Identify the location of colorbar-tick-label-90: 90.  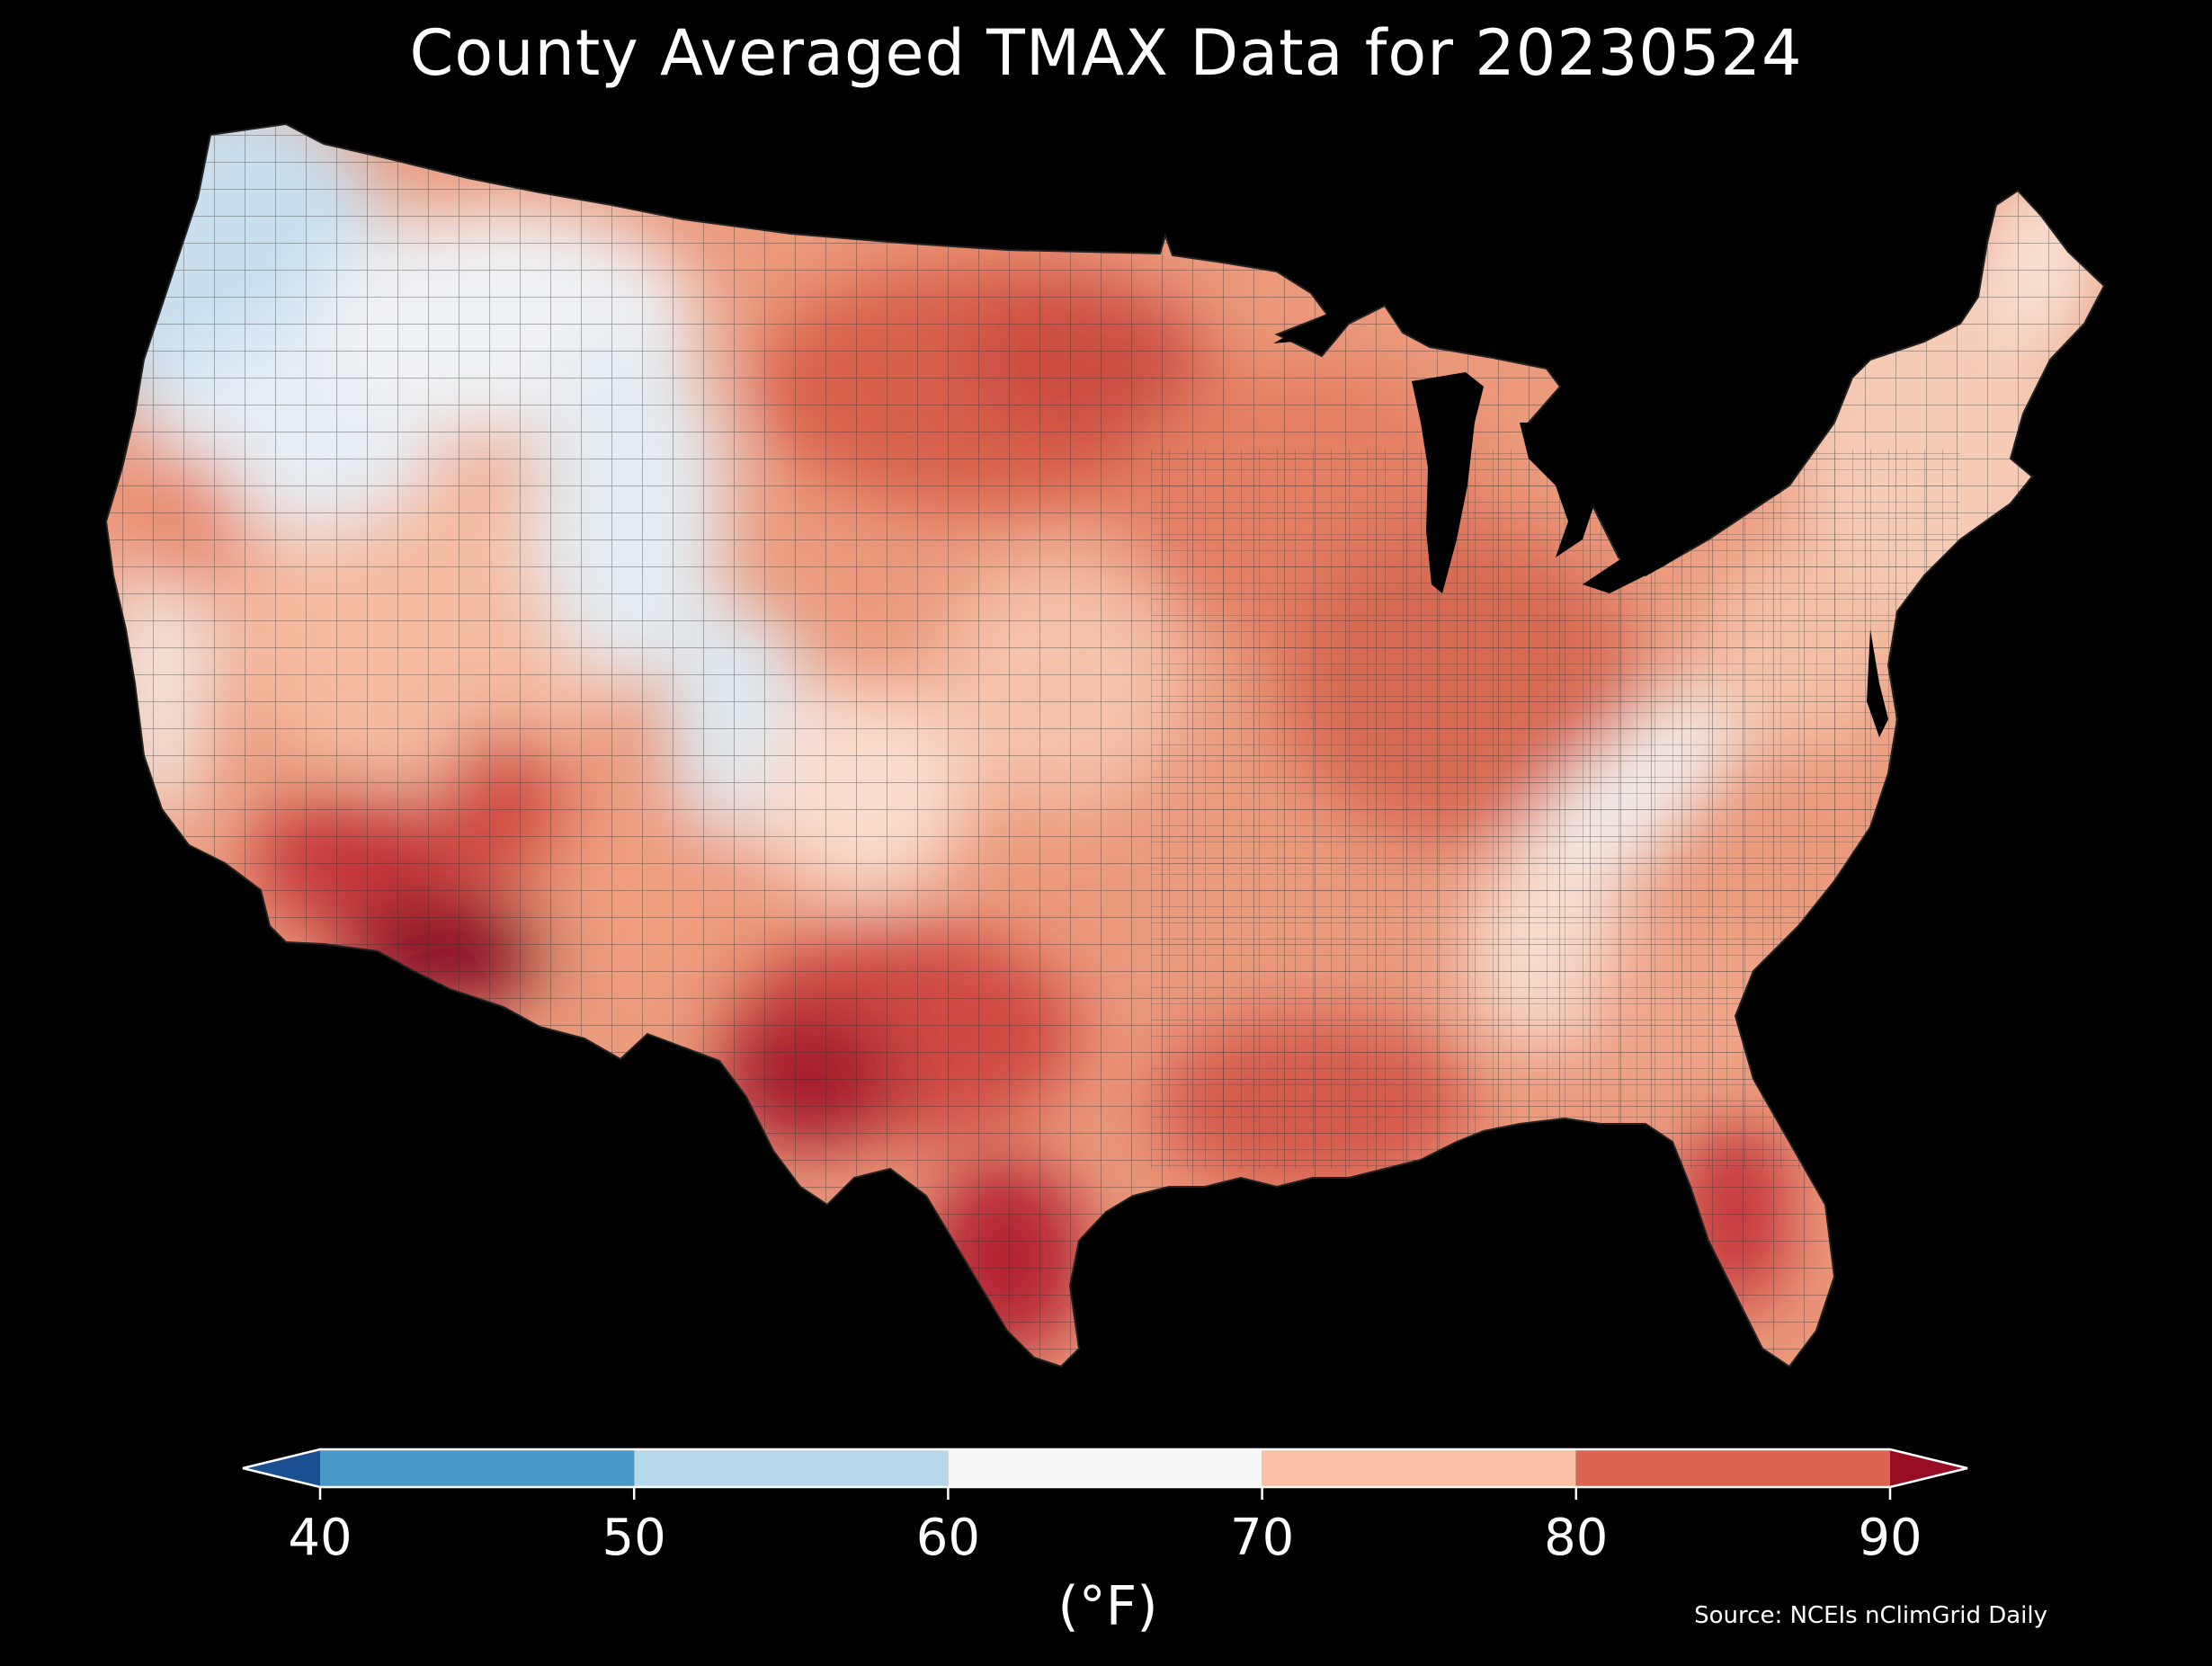
(1890, 1538).